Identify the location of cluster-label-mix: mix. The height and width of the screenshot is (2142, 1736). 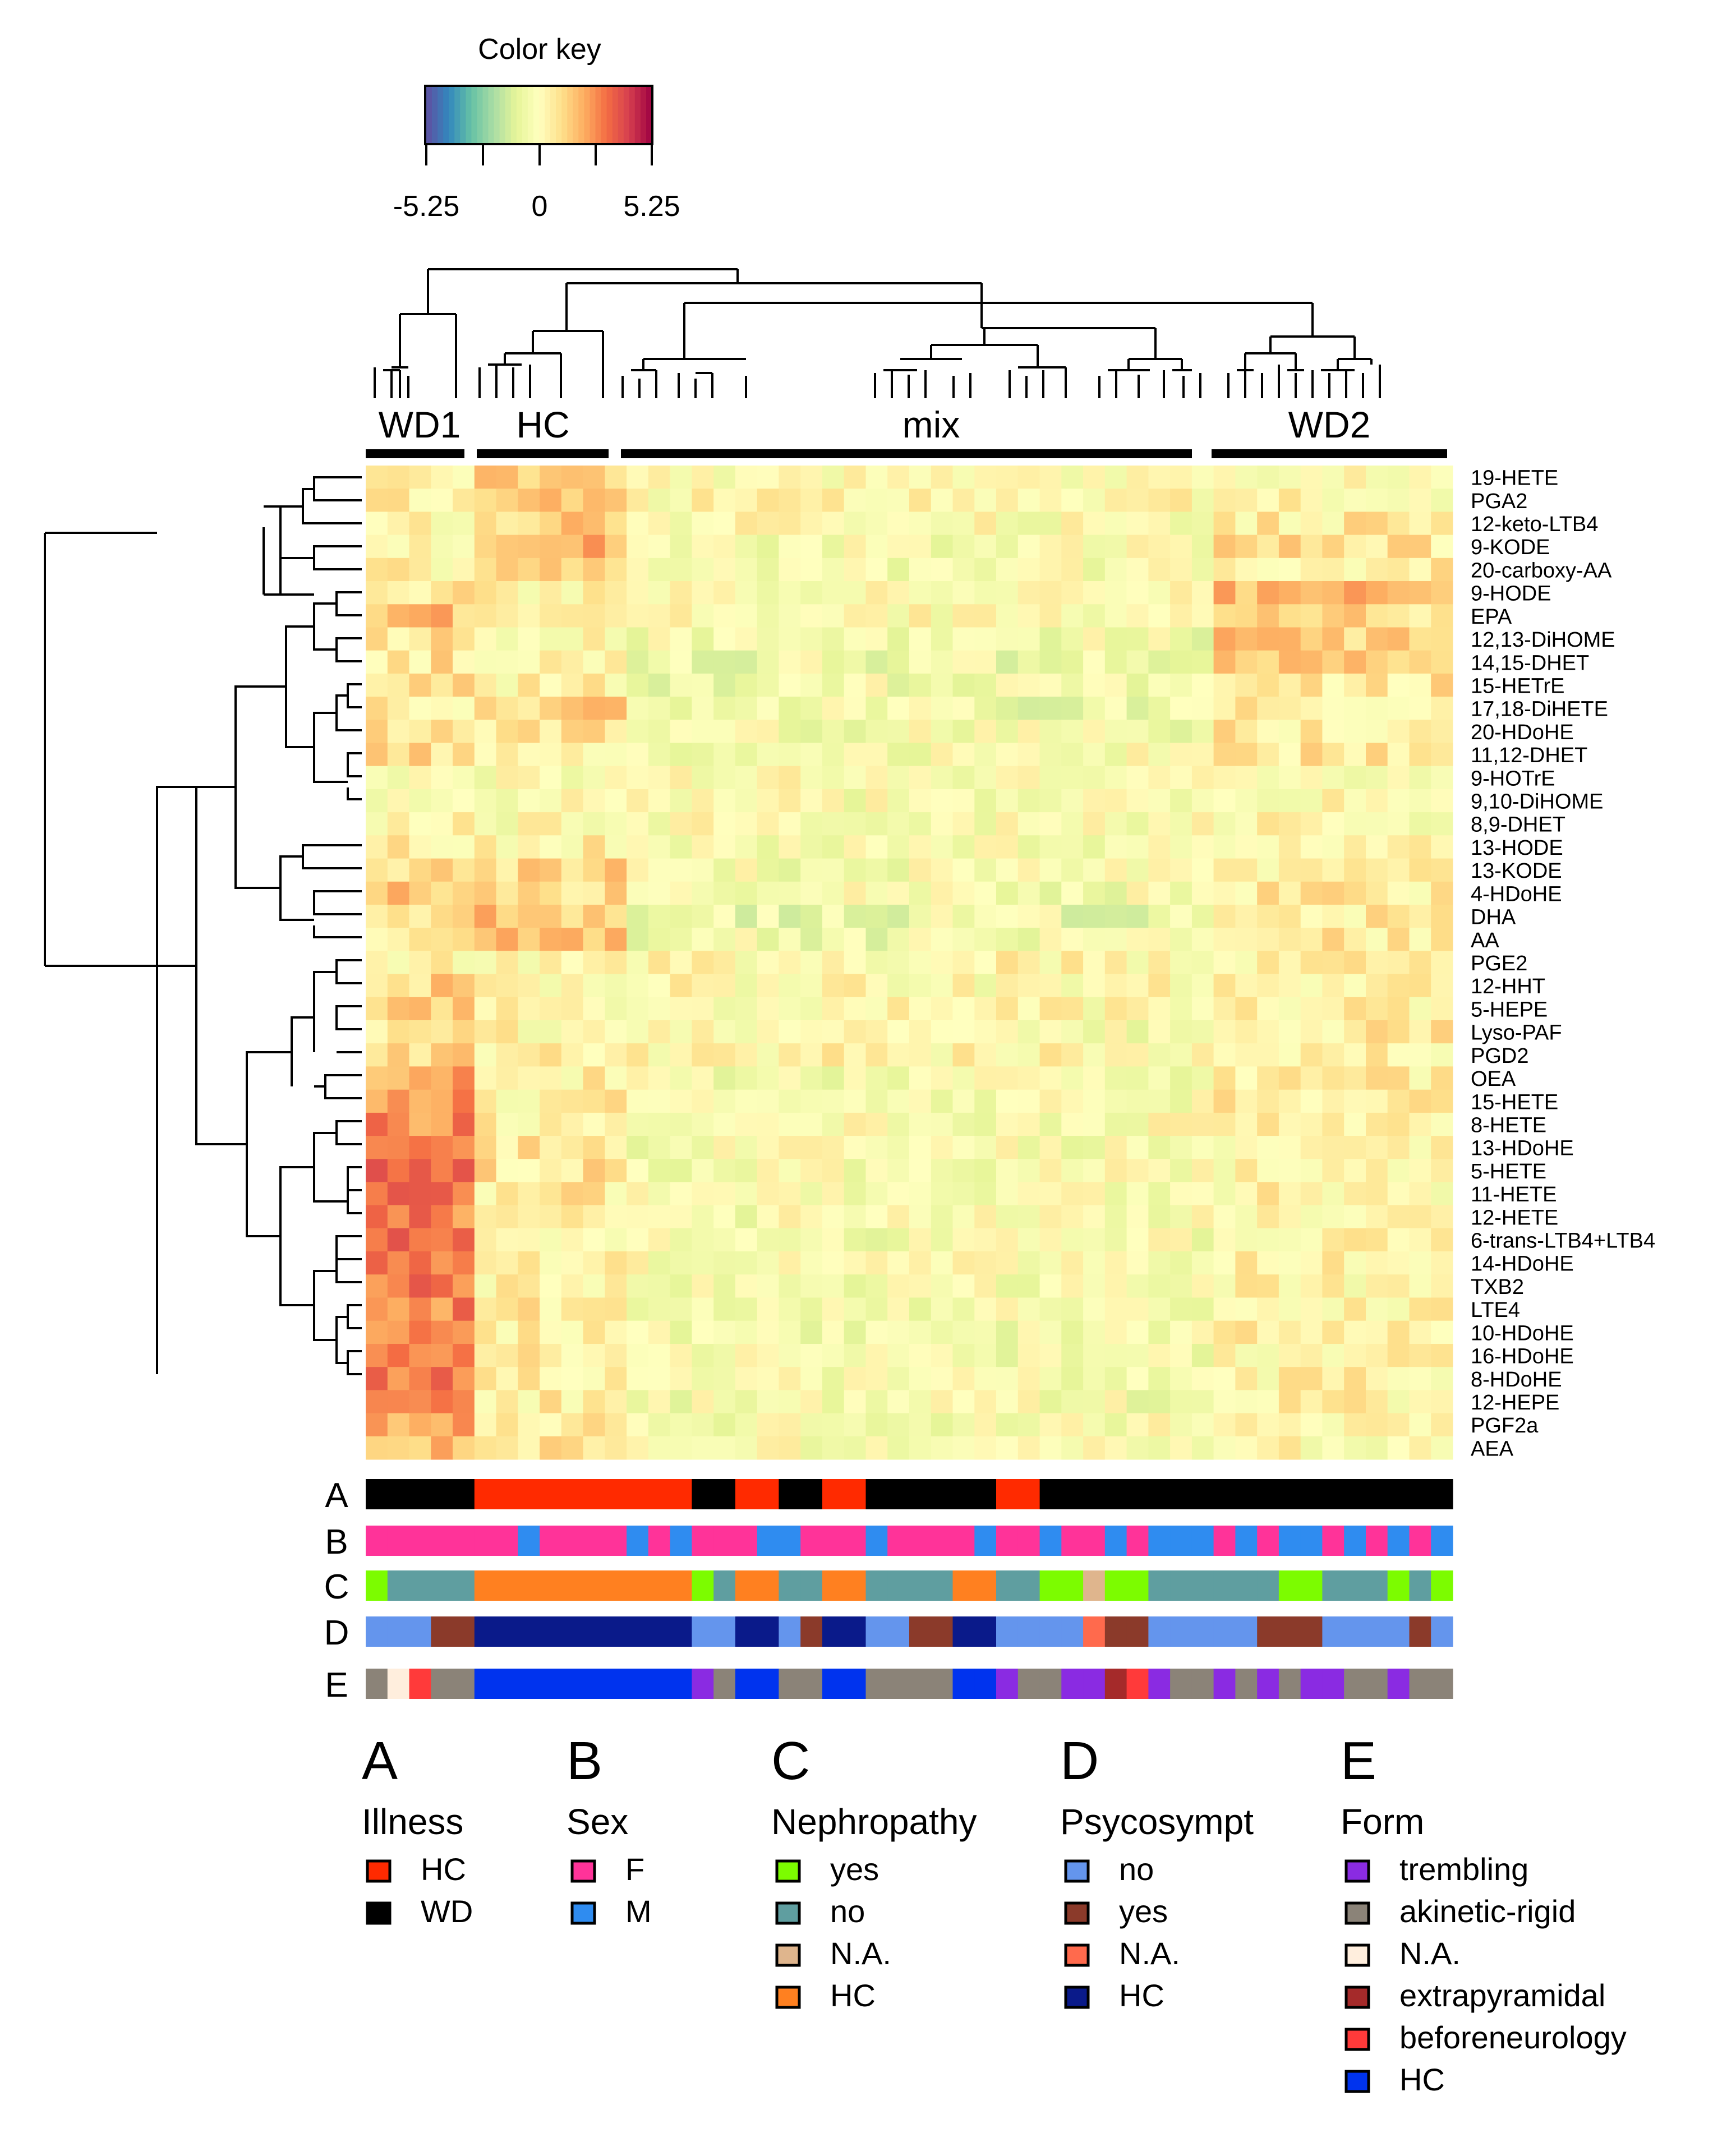
(931, 424).